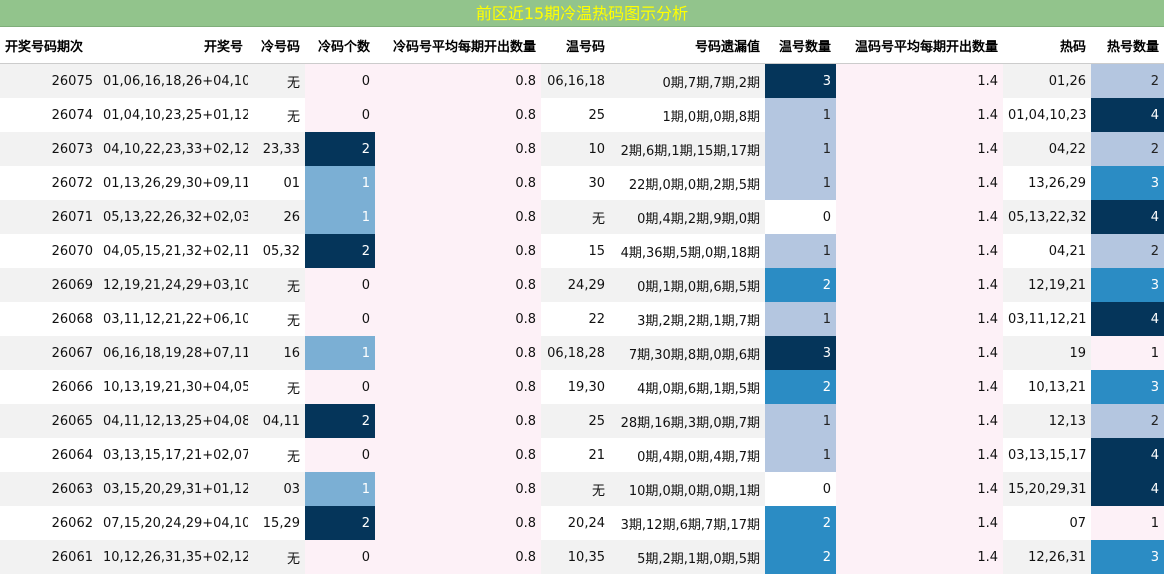  I want to click on col-header-cold-count: 冷码个数, so click(340, 45).